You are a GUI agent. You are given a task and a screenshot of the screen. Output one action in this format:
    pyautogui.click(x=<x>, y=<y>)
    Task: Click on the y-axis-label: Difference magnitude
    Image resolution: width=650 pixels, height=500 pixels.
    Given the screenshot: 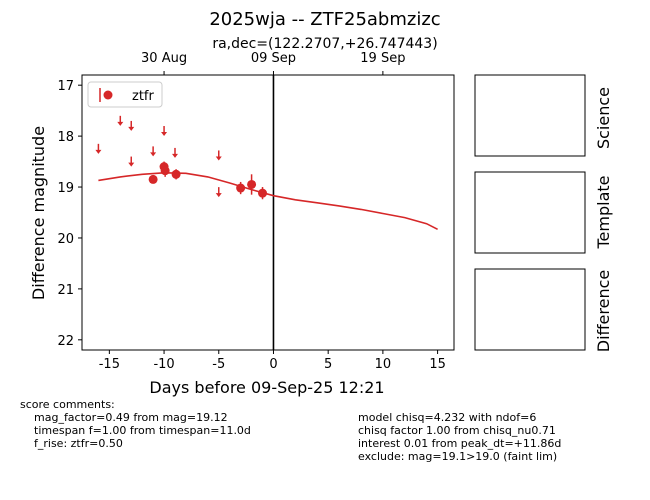 What is the action you would take?
    pyautogui.click(x=38, y=213)
    